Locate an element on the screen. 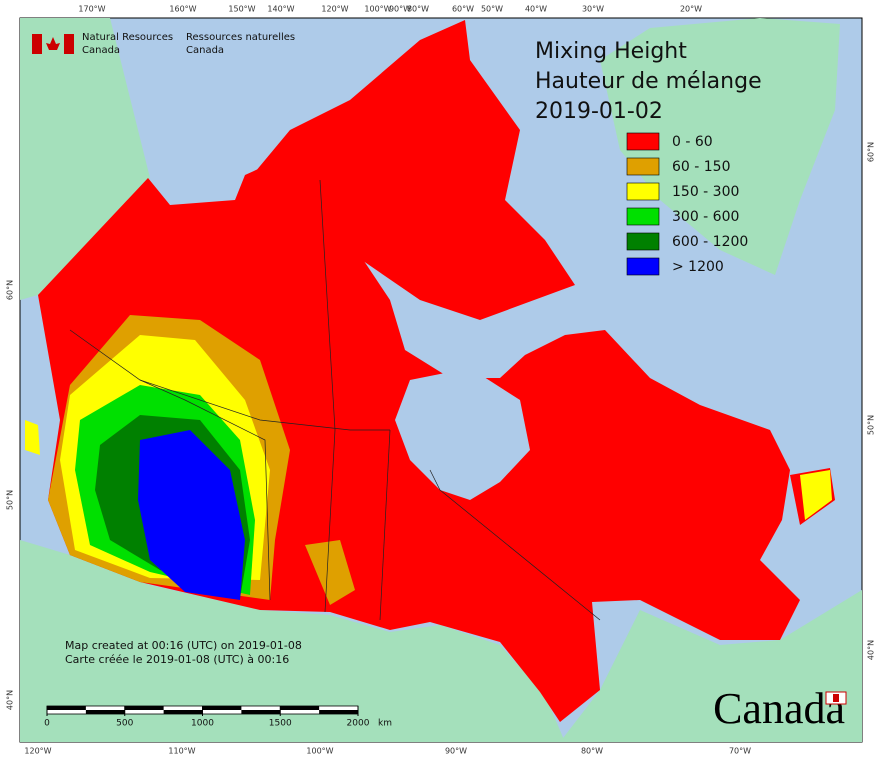  agency-en: Canada is located at coordinates (101, 50).